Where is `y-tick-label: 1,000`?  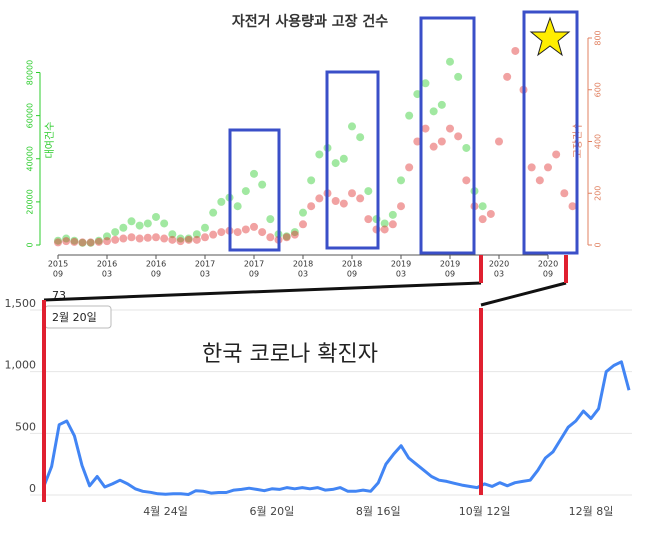 y-tick-label: 1,000 is located at coordinates (21, 365).